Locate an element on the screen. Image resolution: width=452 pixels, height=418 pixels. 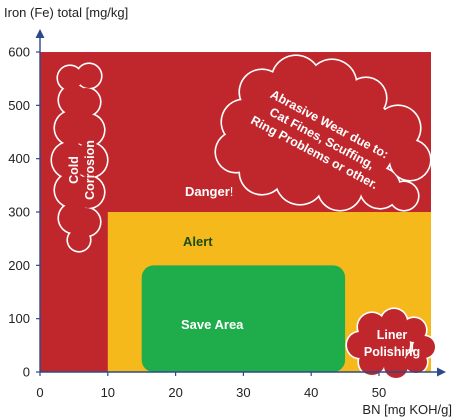
y-tick-label: 600 is located at coordinates (19, 52).